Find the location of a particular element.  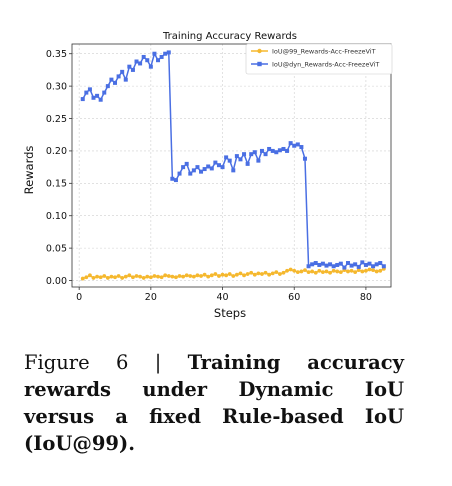

caption-label: Figure 6 | is located at coordinates (106, 362).